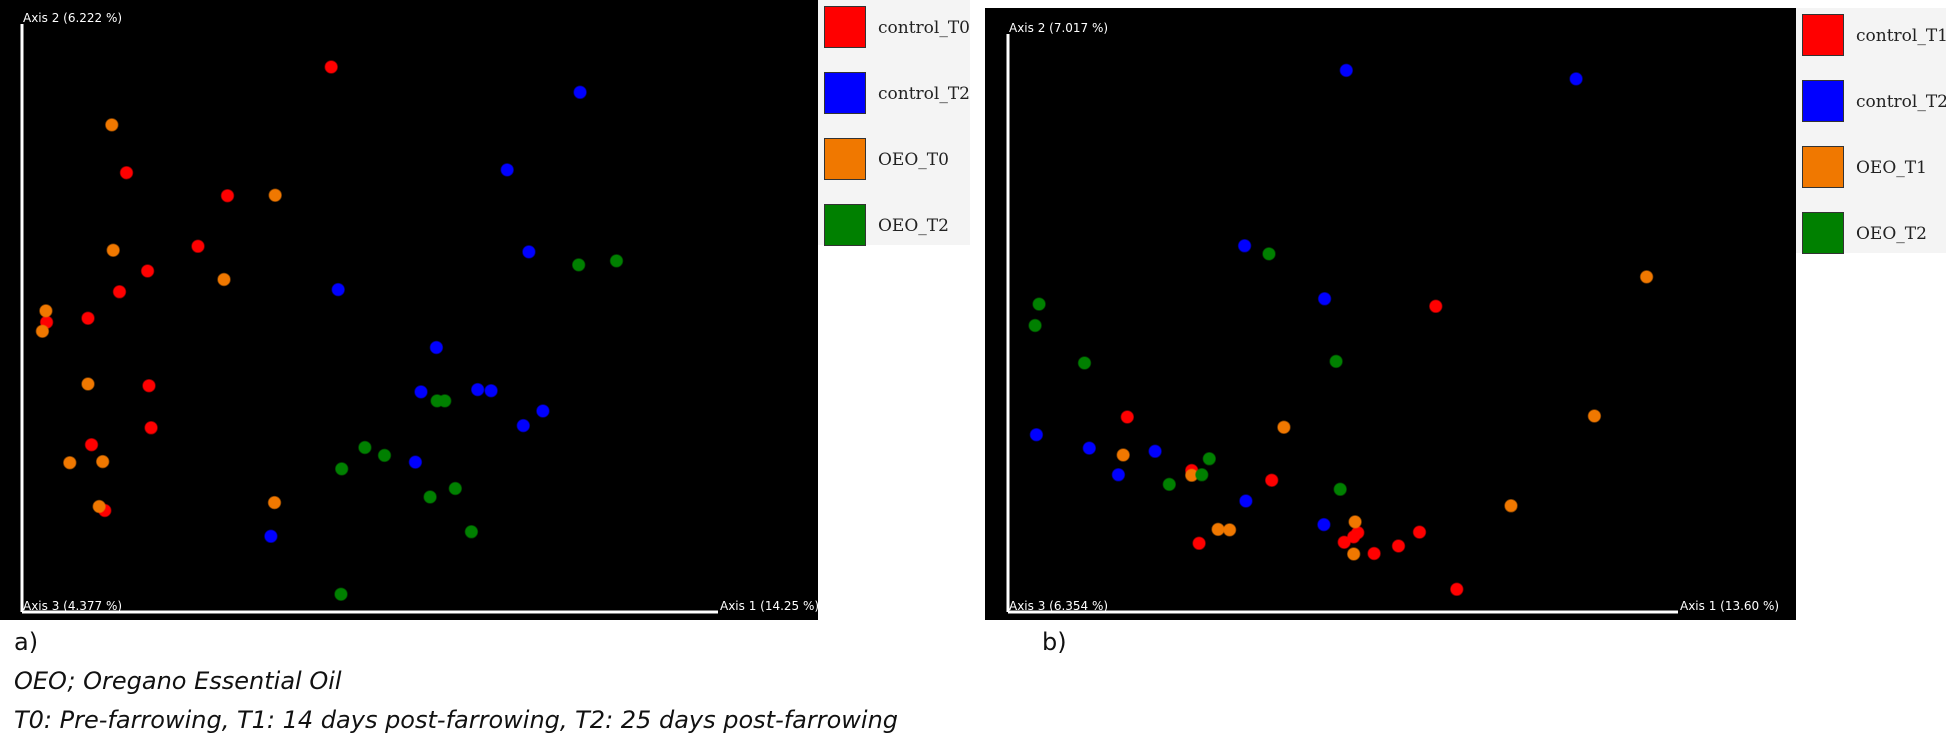 The height and width of the screenshot is (737, 1946). I want to click on panel-label-a: a), so click(26, 642).